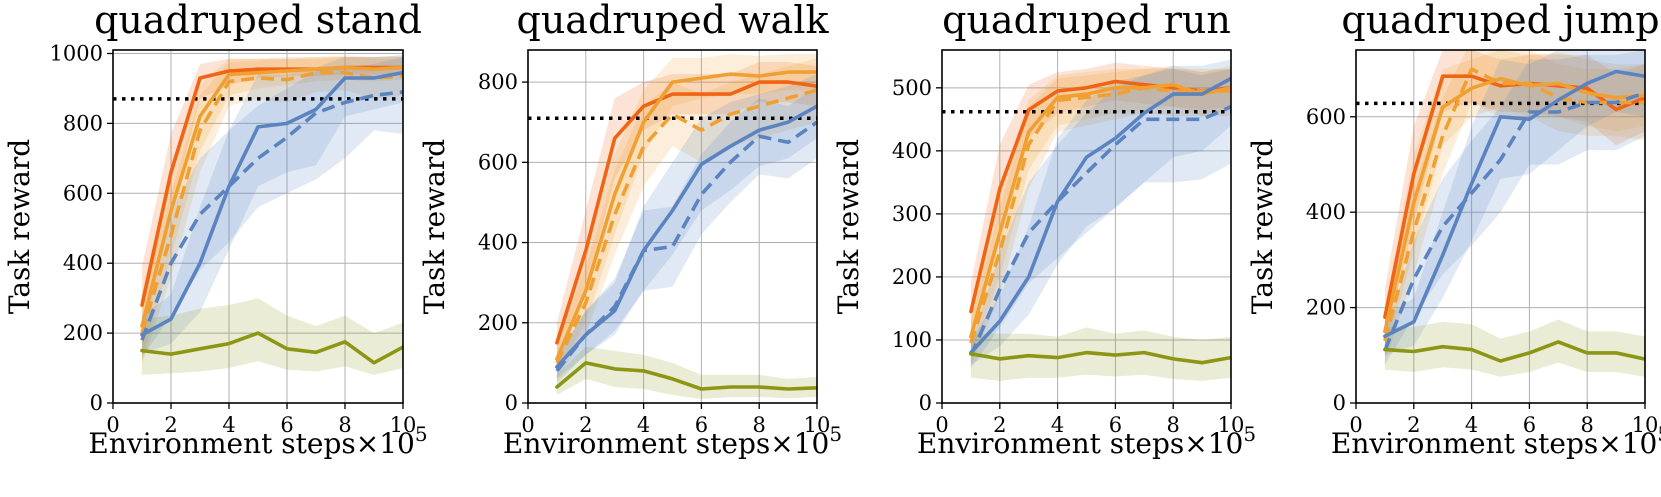 Image resolution: width=1661 pixels, height=497 pixels. Describe the element at coordinates (76, 53) in the screenshot. I see `y-tick-label: 1000` at that location.